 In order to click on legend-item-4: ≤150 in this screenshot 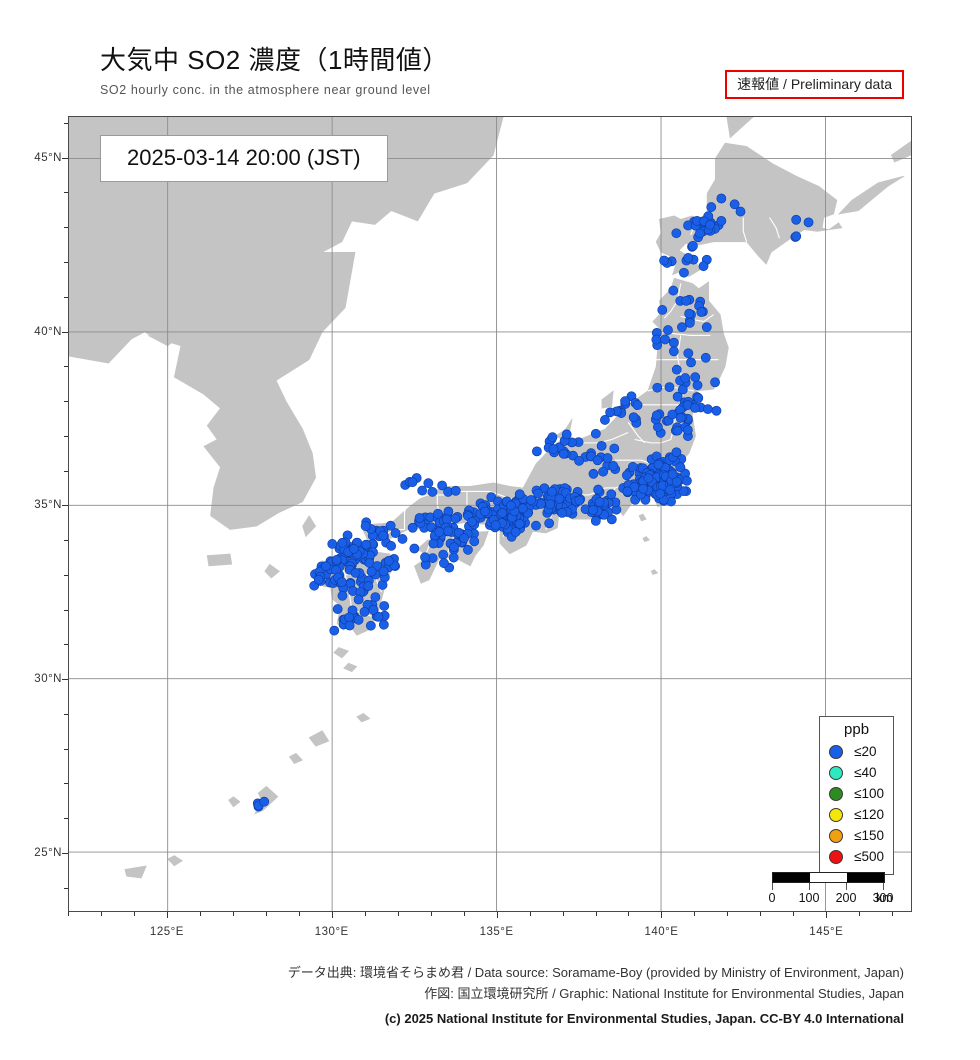, I will do `click(856, 835)`.